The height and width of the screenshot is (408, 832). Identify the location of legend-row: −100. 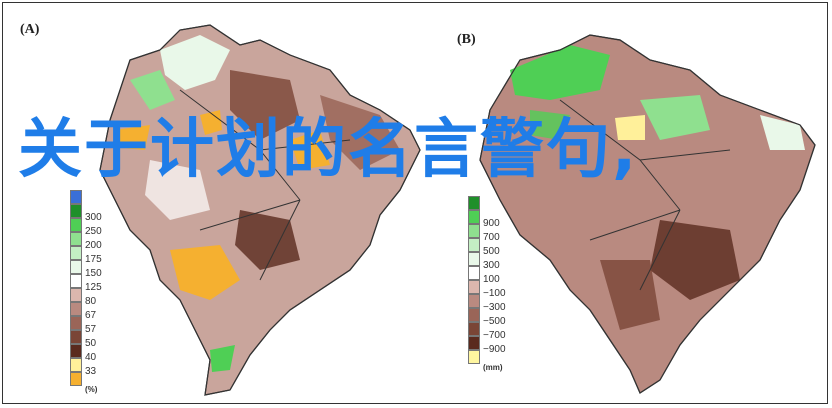
(487, 289).